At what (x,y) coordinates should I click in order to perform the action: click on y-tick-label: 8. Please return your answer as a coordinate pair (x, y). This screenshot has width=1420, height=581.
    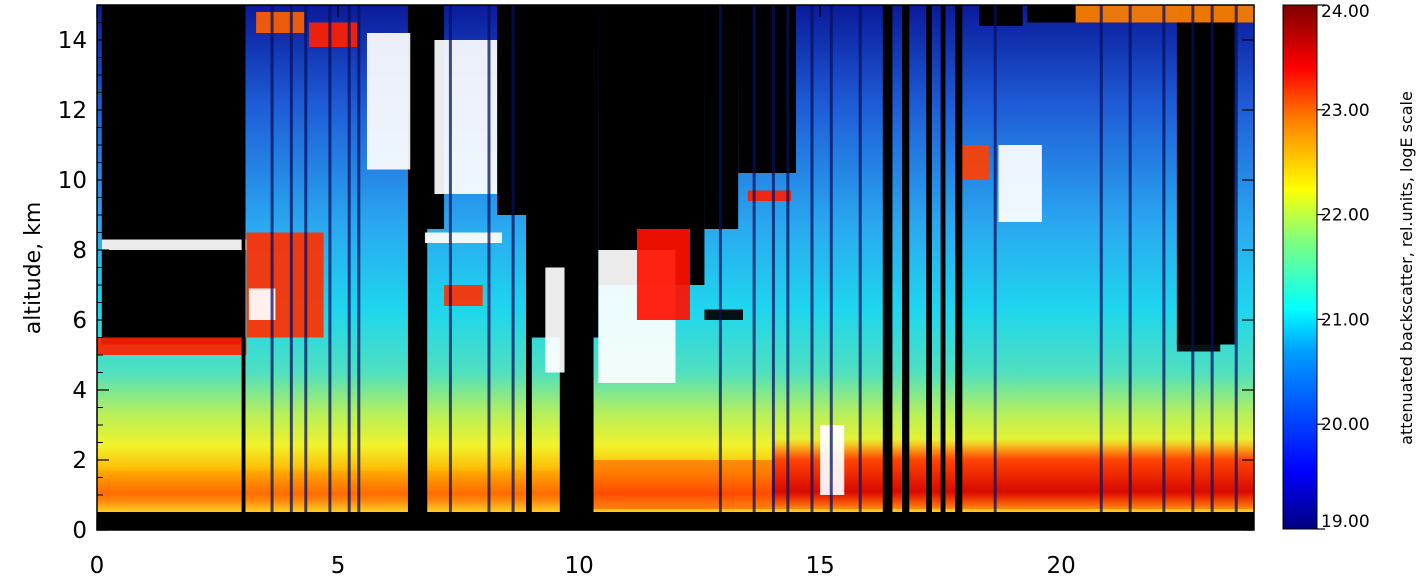
    Looking at the image, I should click on (79, 251).